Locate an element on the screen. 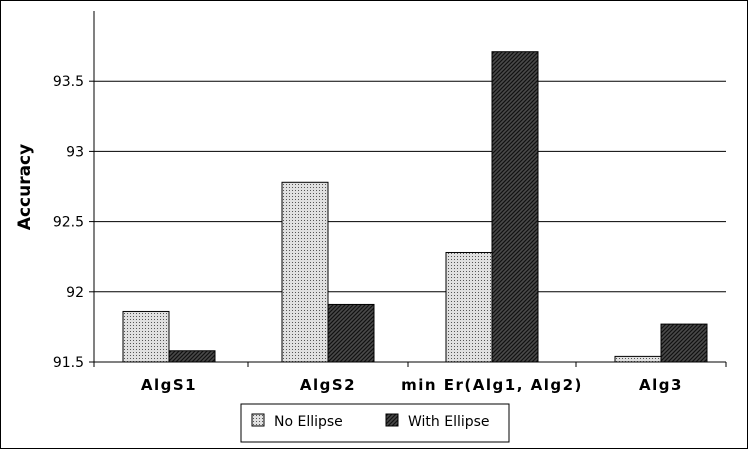 Image resolution: width=748 pixels, height=449 pixels. y-axis-title: Accuracy is located at coordinates (25, 187).